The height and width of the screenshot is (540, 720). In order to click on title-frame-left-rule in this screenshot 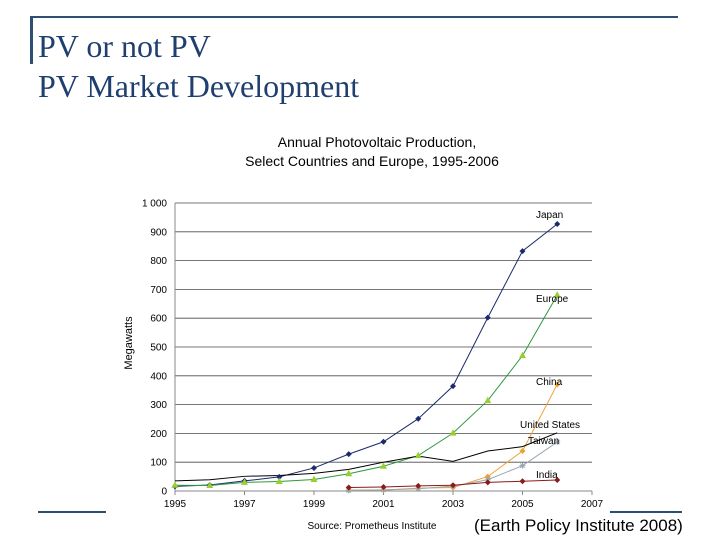, I will do `click(31, 40)`.